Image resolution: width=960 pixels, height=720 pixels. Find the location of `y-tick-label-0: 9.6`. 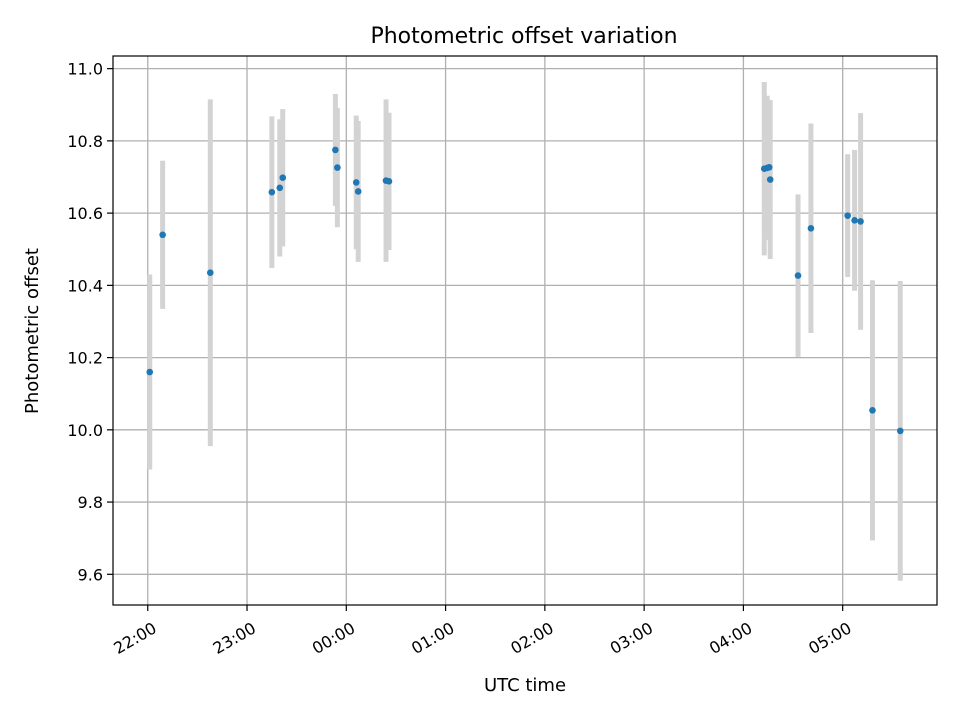

y-tick-label-0: 9.6 is located at coordinates (90, 574).